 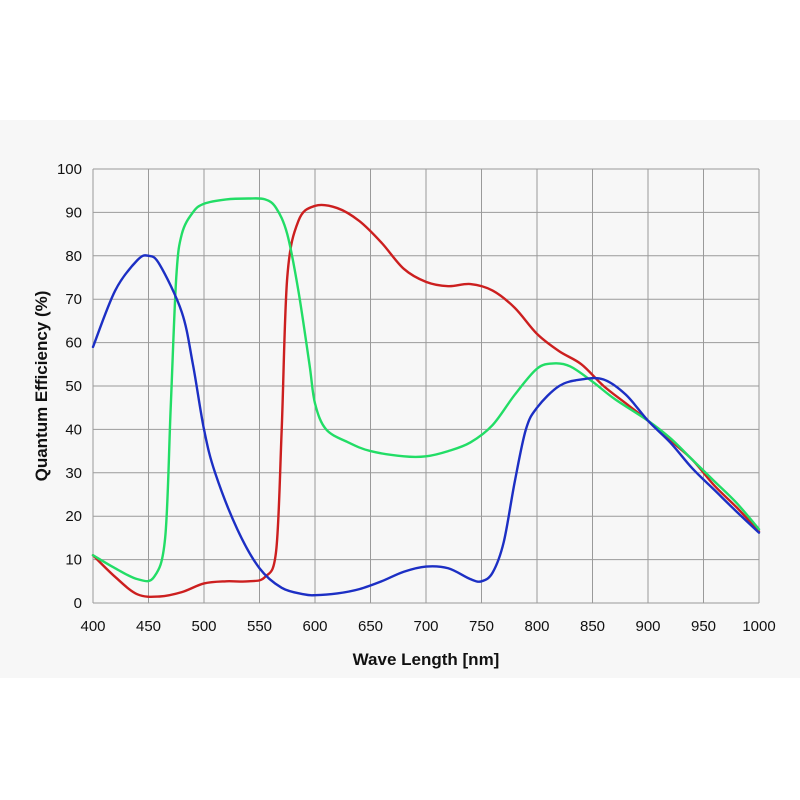 What do you see at coordinates (314, 626) in the screenshot?
I see `x-tick-label: 600` at bounding box center [314, 626].